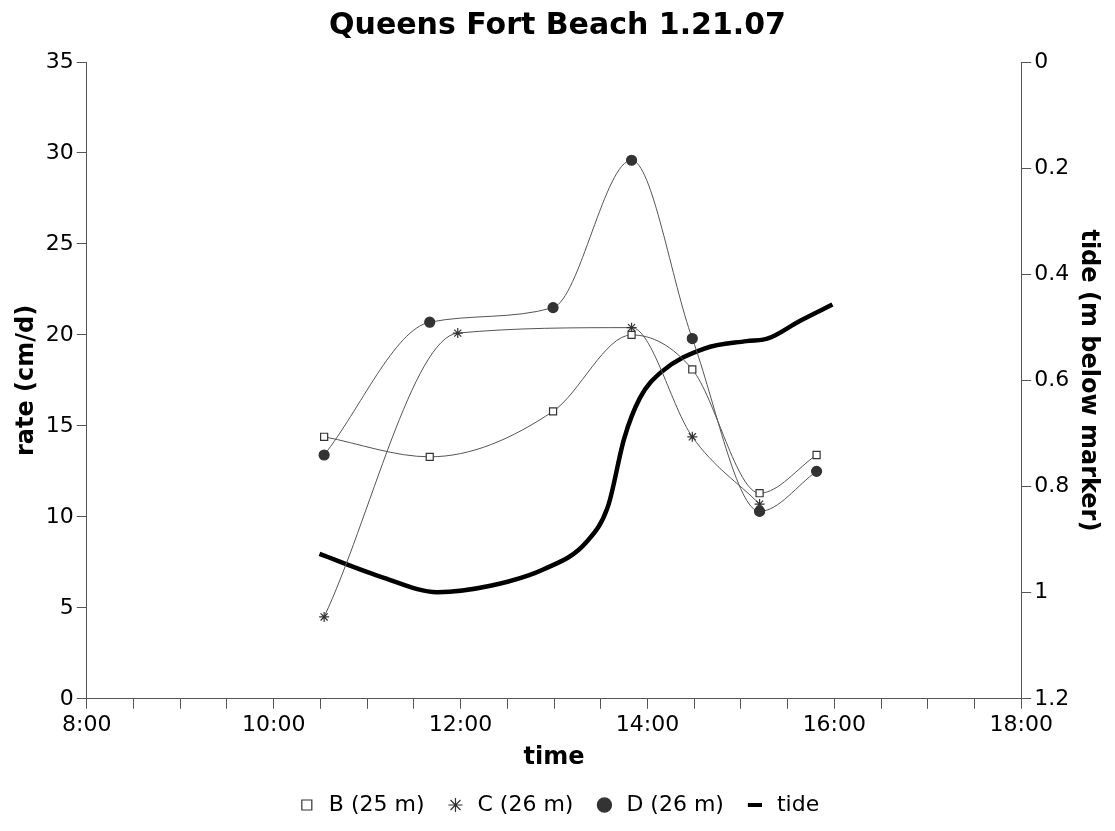 Image resolution: width=1115 pixels, height=831 pixels. What do you see at coordinates (1052, 379) in the screenshot?
I see `y2-tick-label: 0.6` at bounding box center [1052, 379].